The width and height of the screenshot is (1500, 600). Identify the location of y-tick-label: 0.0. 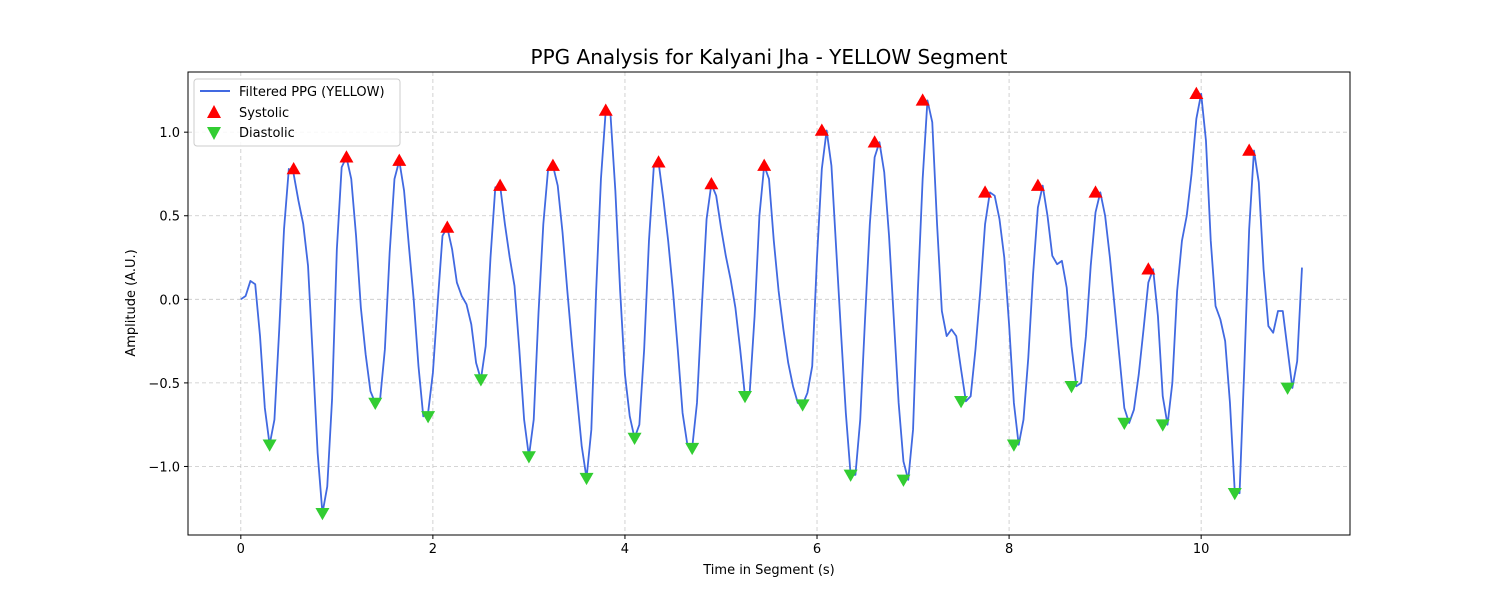
(169, 300).